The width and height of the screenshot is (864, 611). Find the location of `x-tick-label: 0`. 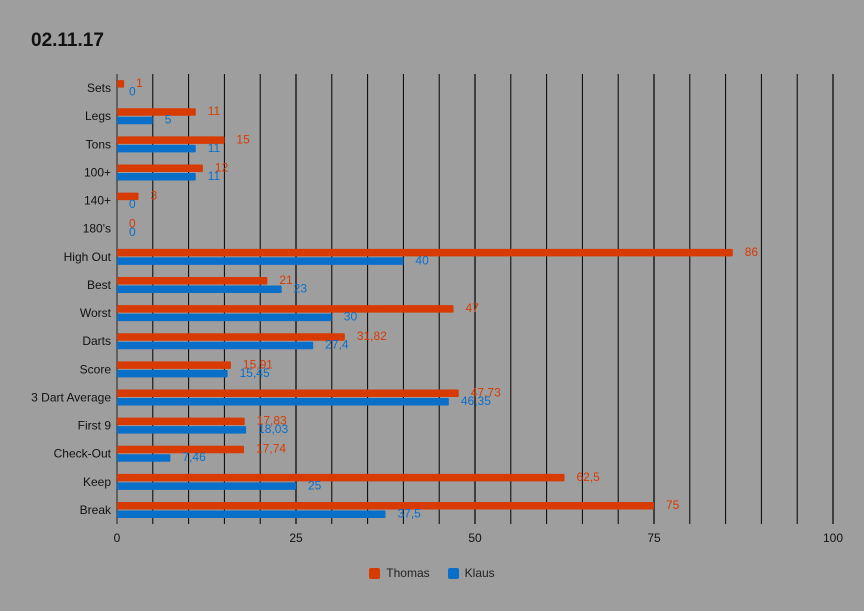

x-tick-label: 0 is located at coordinates (117, 538).